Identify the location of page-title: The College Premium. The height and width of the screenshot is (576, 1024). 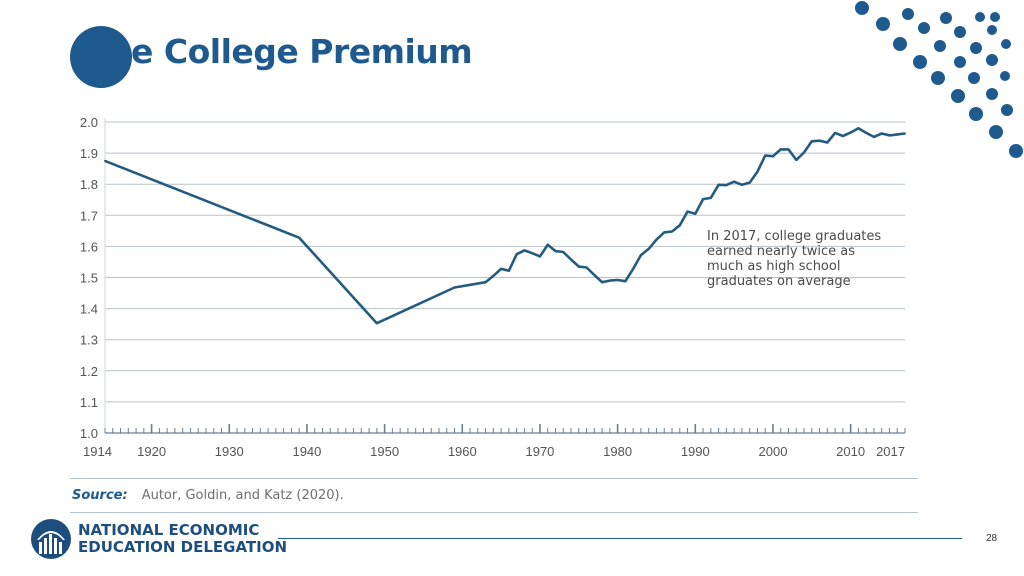
(279, 51).